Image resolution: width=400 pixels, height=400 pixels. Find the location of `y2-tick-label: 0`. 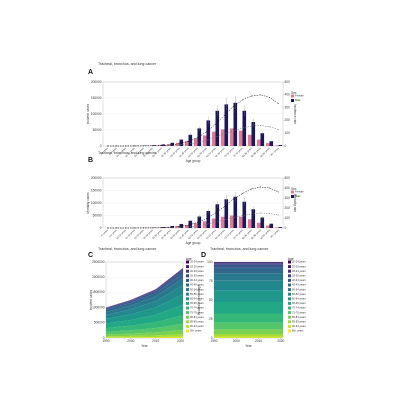

y2-tick-label: 0 is located at coordinates (286, 228).